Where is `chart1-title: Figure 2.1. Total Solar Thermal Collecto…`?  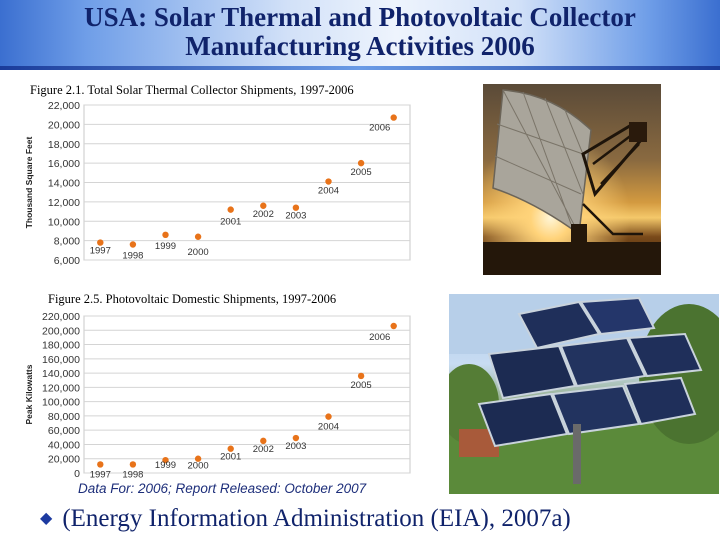 chart1-title: Figure 2.1. Total Solar Thermal Collecto… is located at coordinates (192, 90).